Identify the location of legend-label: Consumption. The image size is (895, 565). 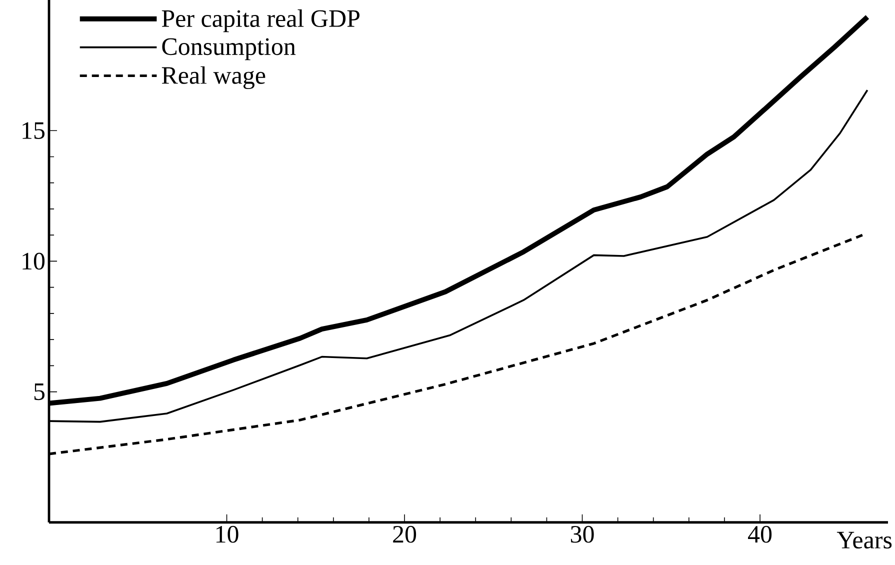
(229, 49).